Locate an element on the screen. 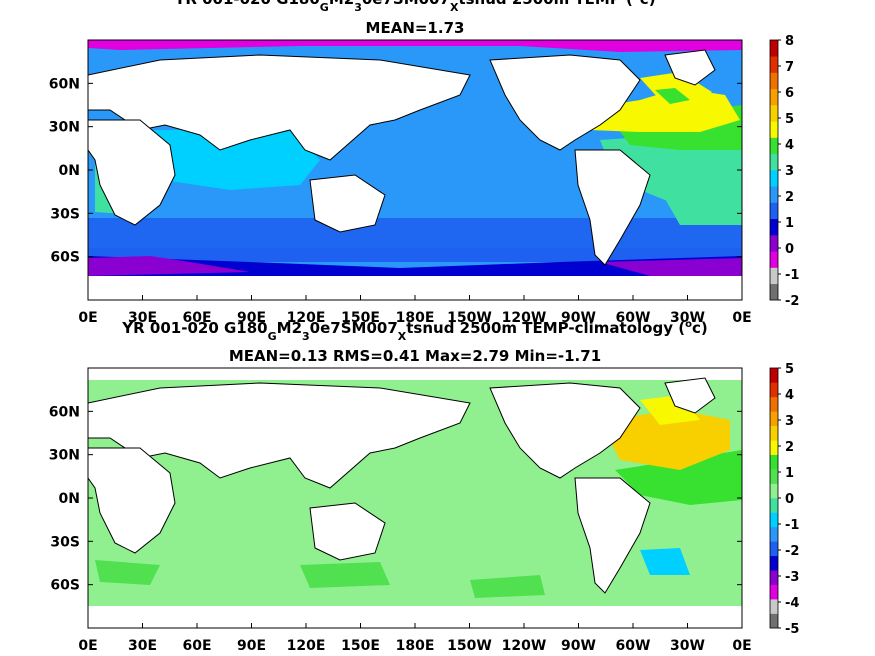  top-x-tick-label: 180E is located at coordinates (415, 318).